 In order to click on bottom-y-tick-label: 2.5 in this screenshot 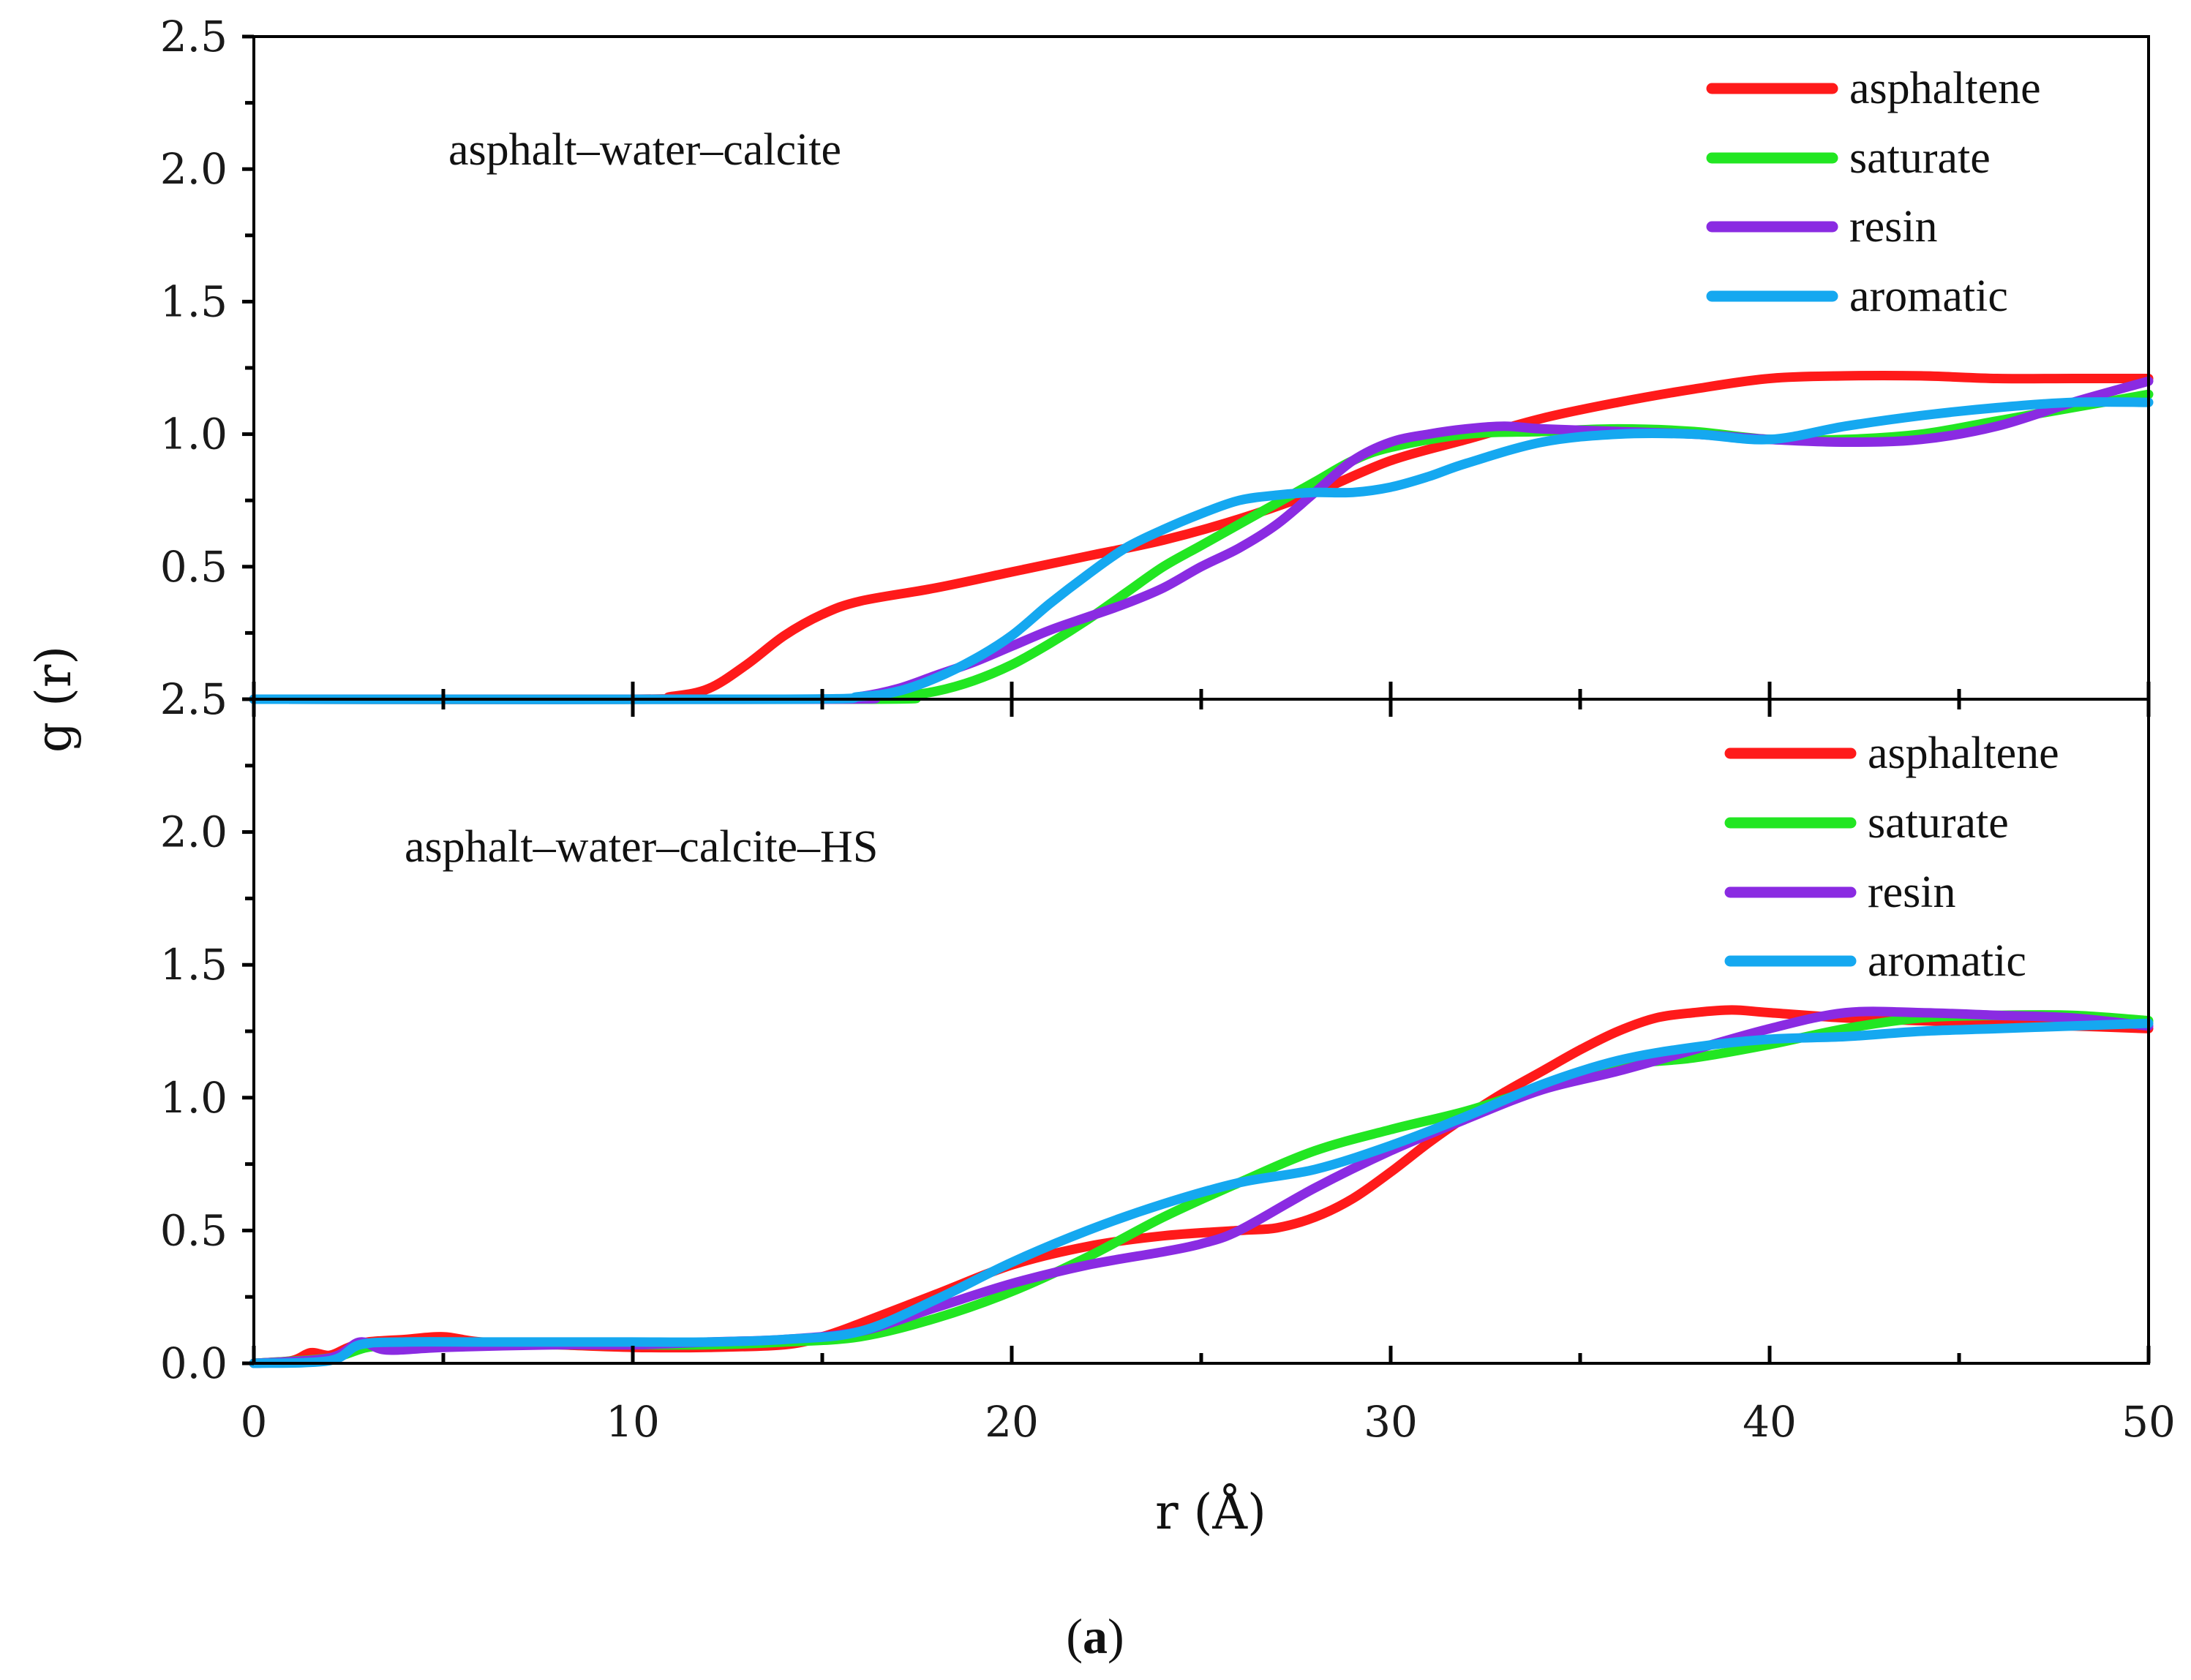, I will do `click(194, 699)`.